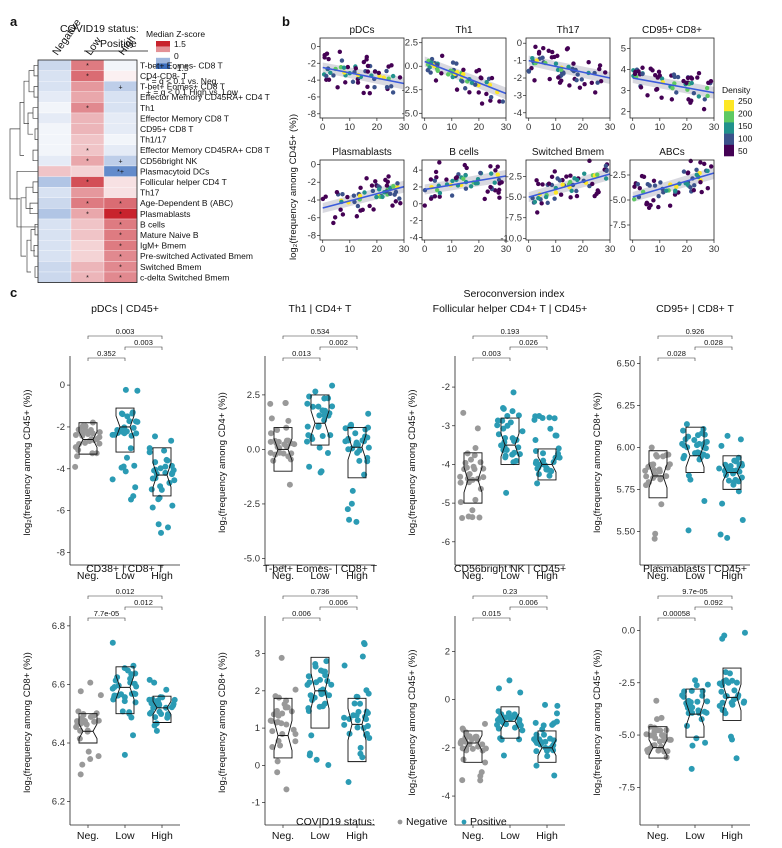  Describe the element at coordinates (125, 591) in the screenshot. I see `comparison-pvalue: 0.012` at that location.